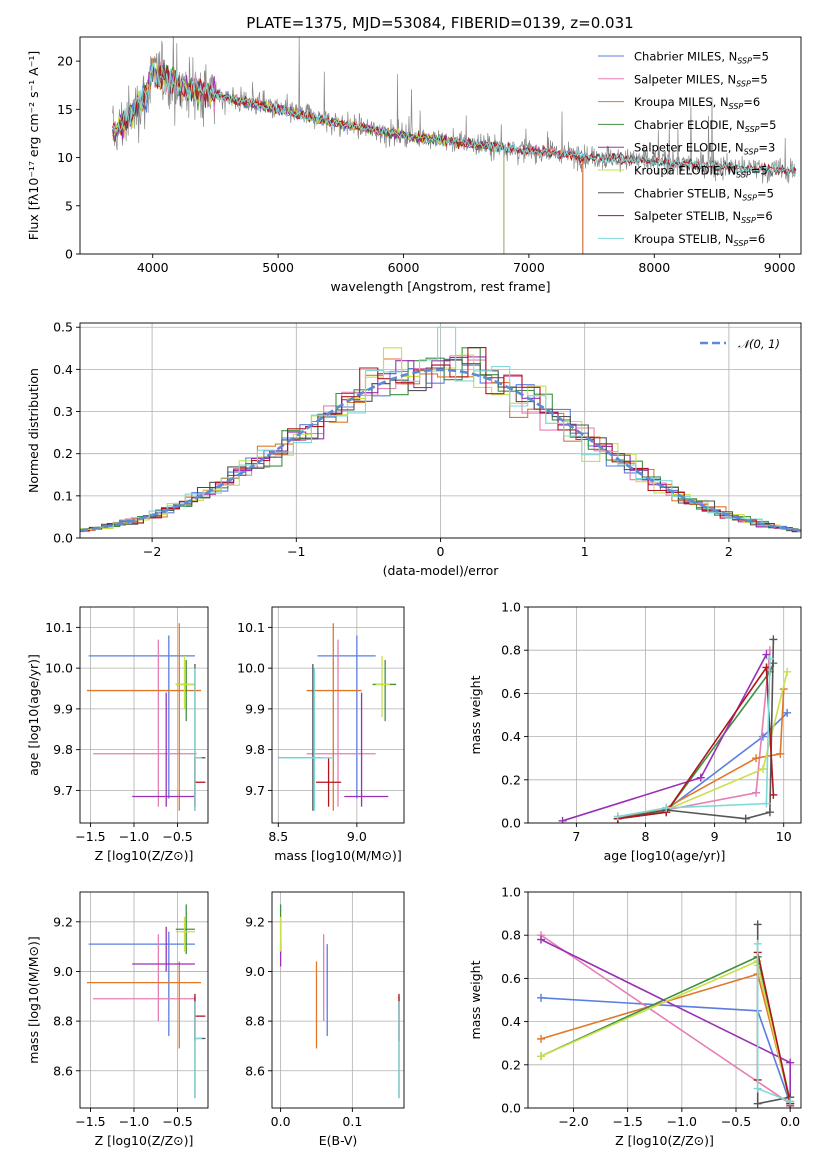 This screenshot has width=819, height=1174. What do you see at coordinates (585, 551) in the screenshot?
I see `x-tick-label: 1` at bounding box center [585, 551].